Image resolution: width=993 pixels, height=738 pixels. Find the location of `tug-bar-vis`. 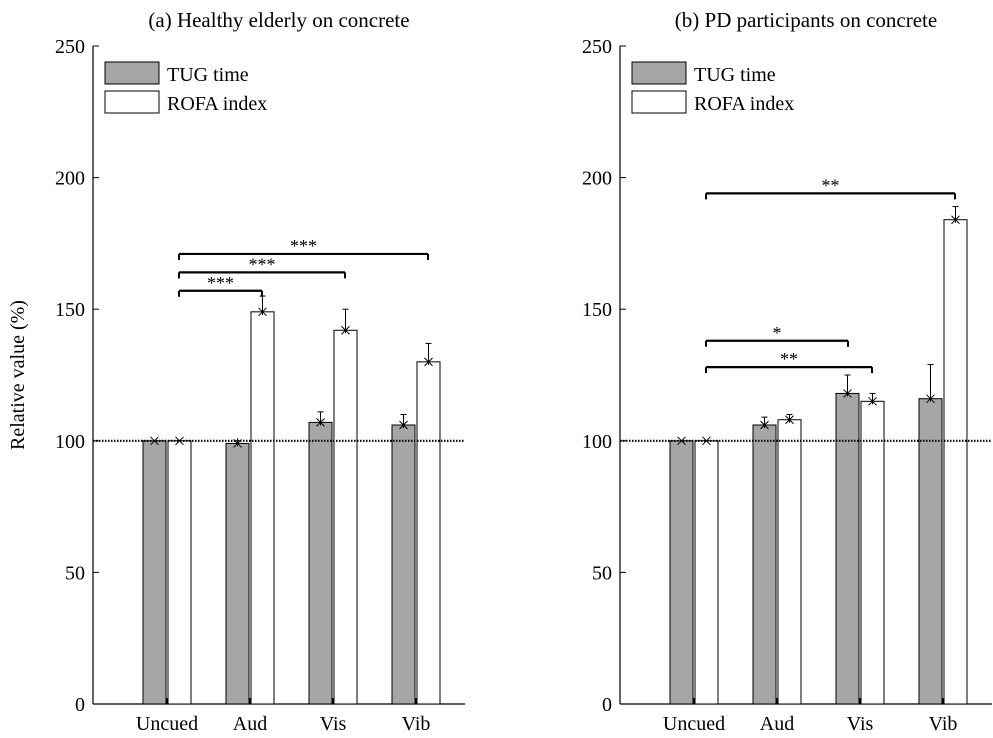

tug-bar-vis is located at coordinates (320, 563).